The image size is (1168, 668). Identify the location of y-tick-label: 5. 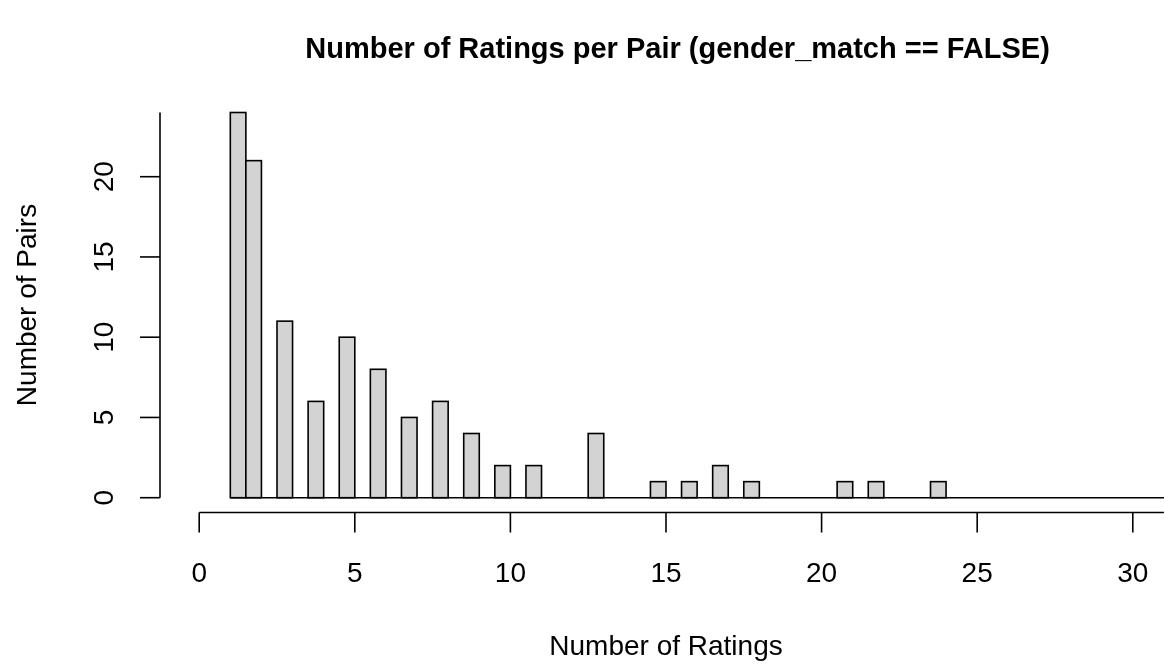
(103, 417).